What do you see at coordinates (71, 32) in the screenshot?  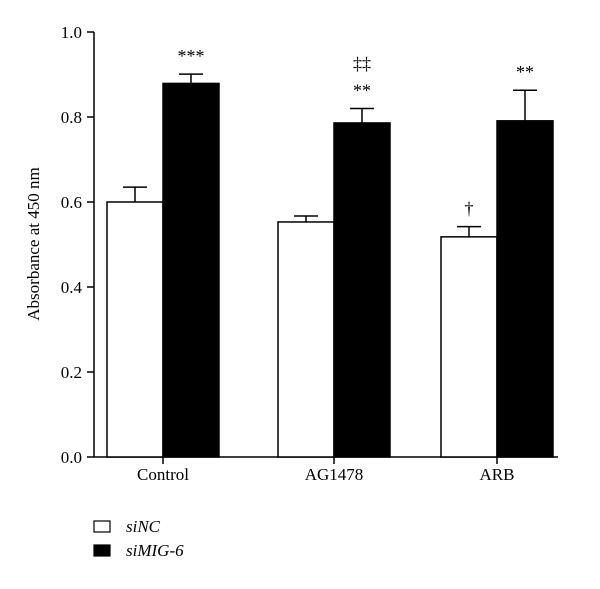 I see `y-tick-label: 1.0` at bounding box center [71, 32].